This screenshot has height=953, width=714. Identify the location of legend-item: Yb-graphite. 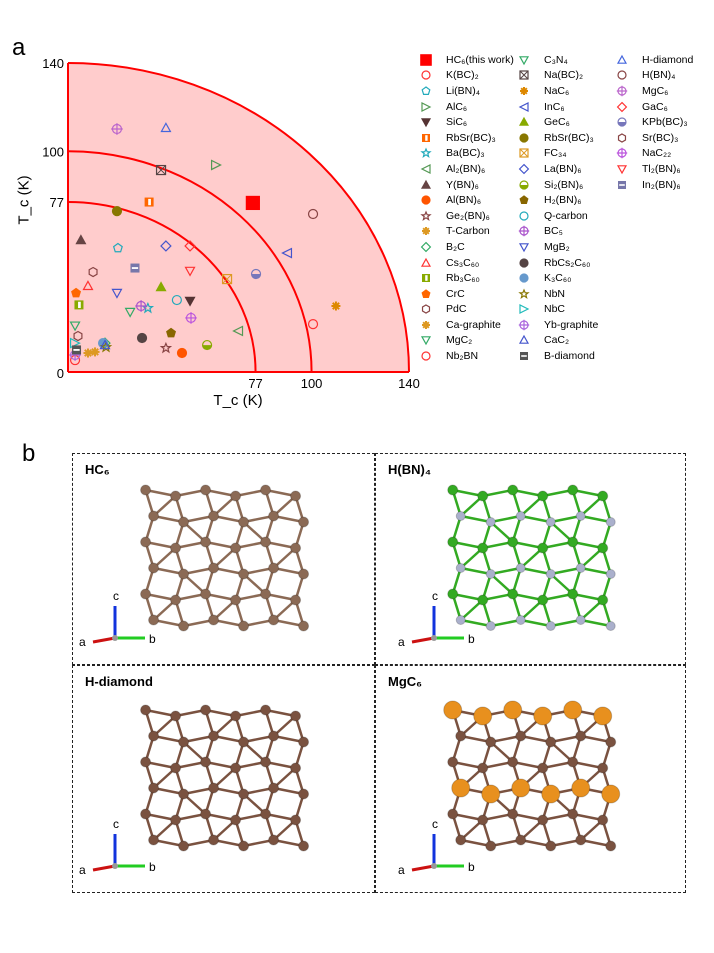
(557, 325).